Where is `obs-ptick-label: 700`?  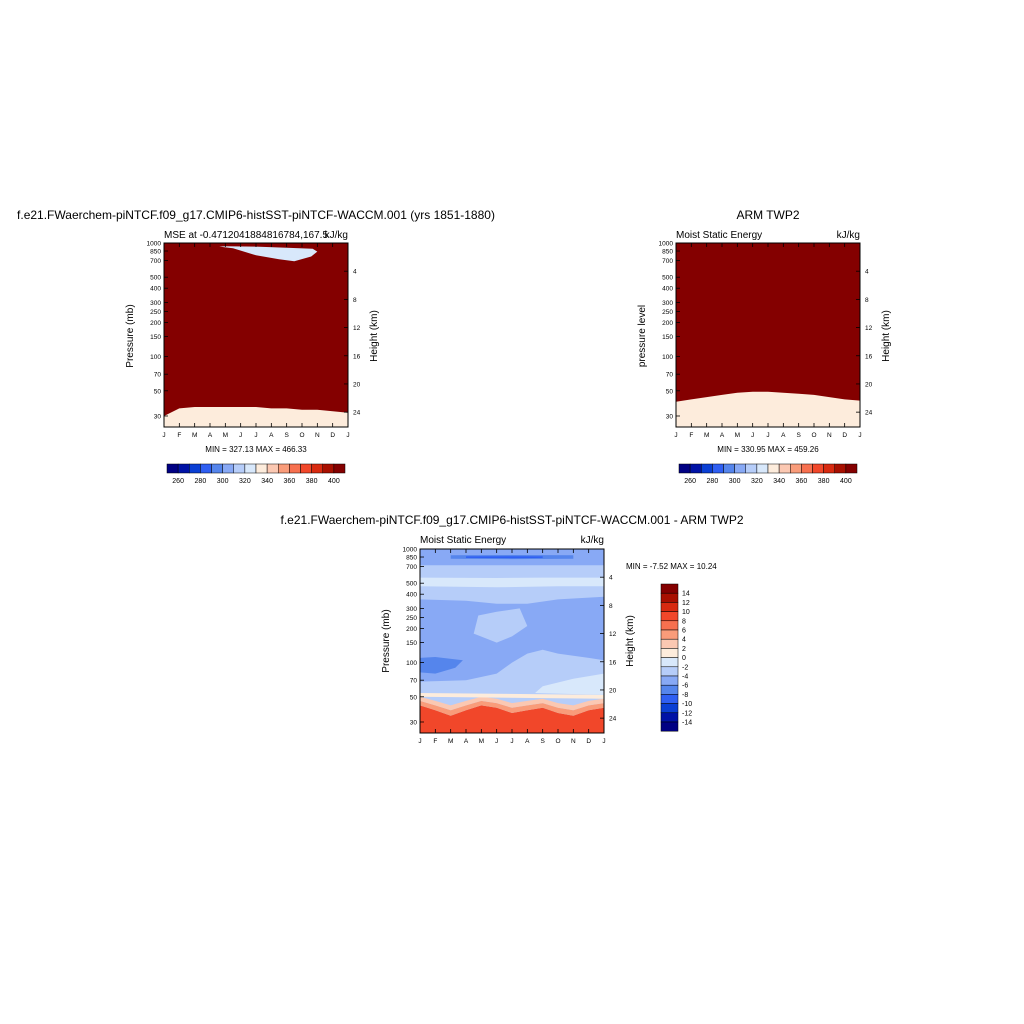 obs-ptick-label: 700 is located at coordinates (667, 261).